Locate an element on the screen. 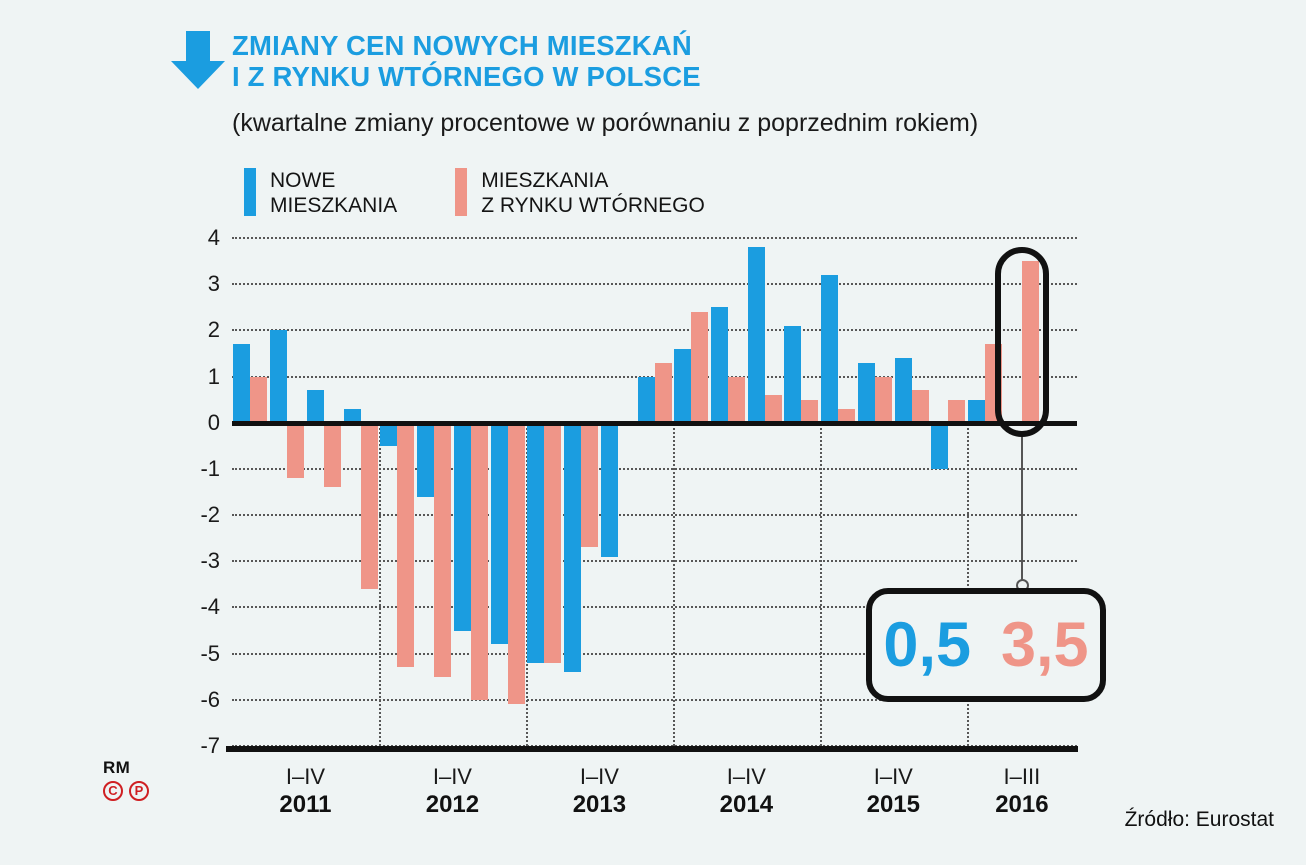 This screenshot has height=865, width=1306. callout-value-wtorne: 3,5 is located at coordinates (1045, 644).